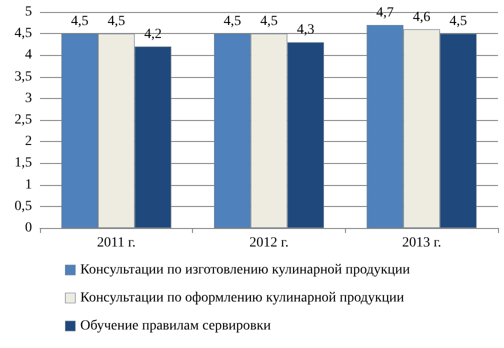 Image resolution: width=504 pixels, height=348 pixels. What do you see at coordinates (28, 55) in the screenshot?
I see `y-tick-label: 4` at bounding box center [28, 55].